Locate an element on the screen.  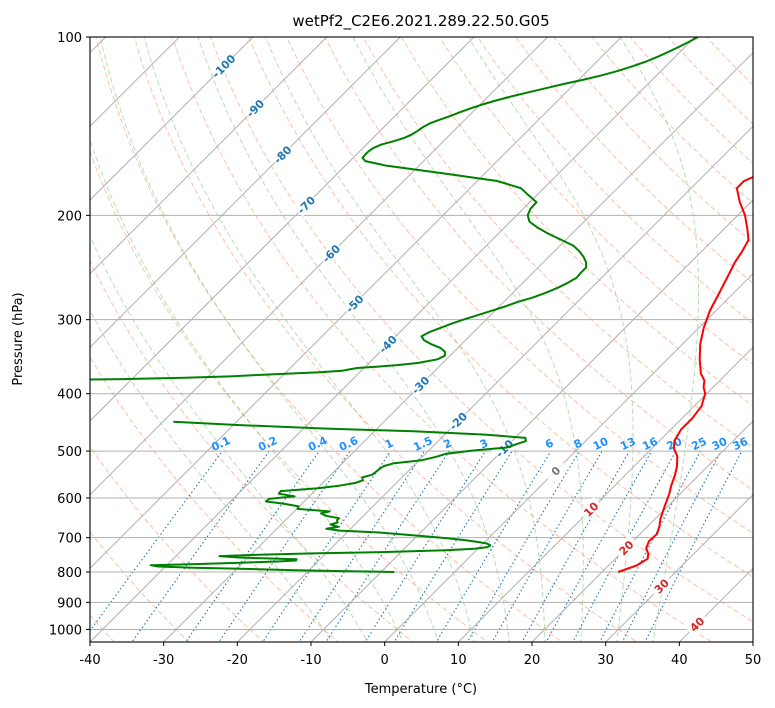
x-axis-label: Temperature (°C) is located at coordinates (420, 689).